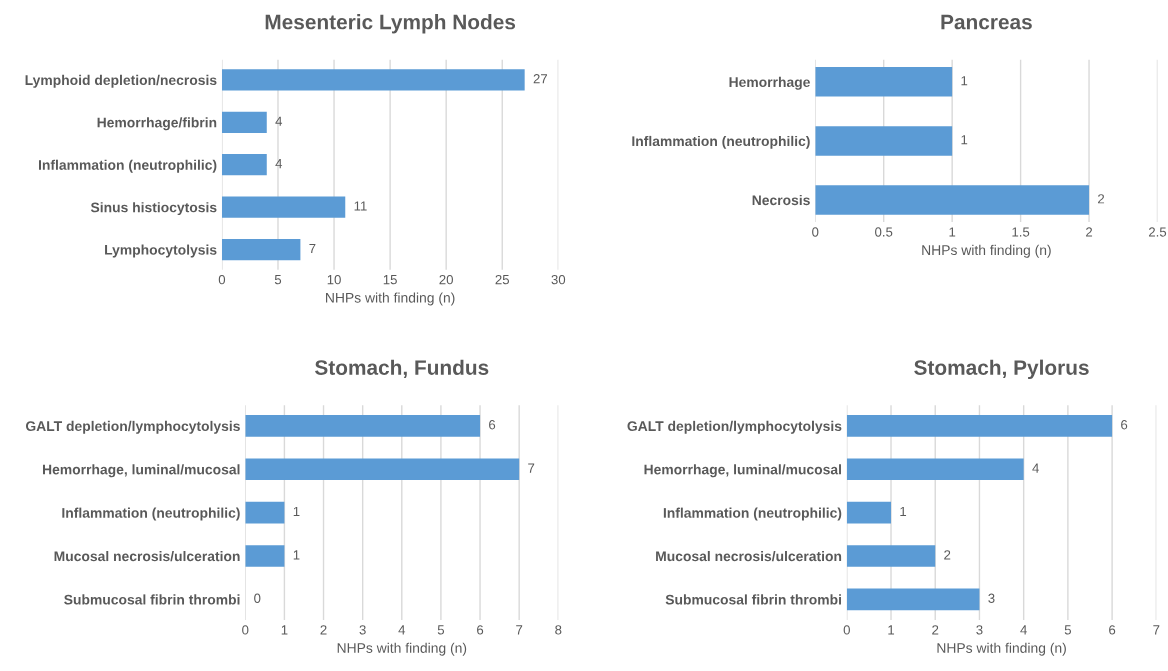  What do you see at coordinates (540, 79) in the screenshot?
I see `data-label: 27` at bounding box center [540, 79].